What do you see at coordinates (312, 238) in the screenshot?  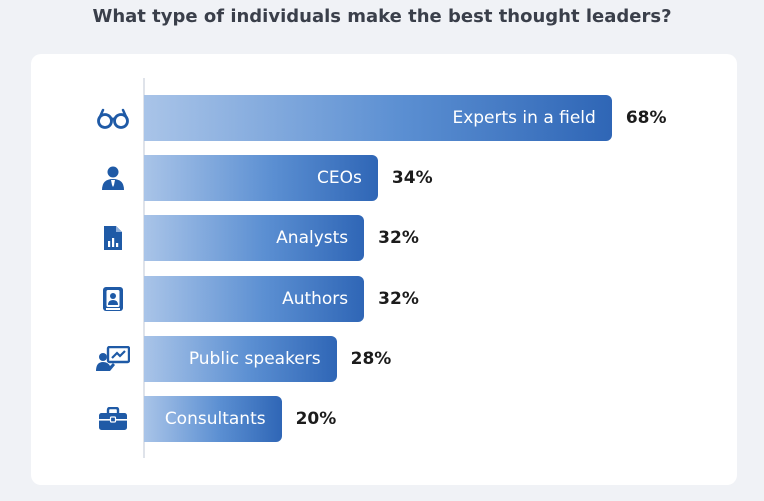 I see `category-label: Analysts` at bounding box center [312, 238].